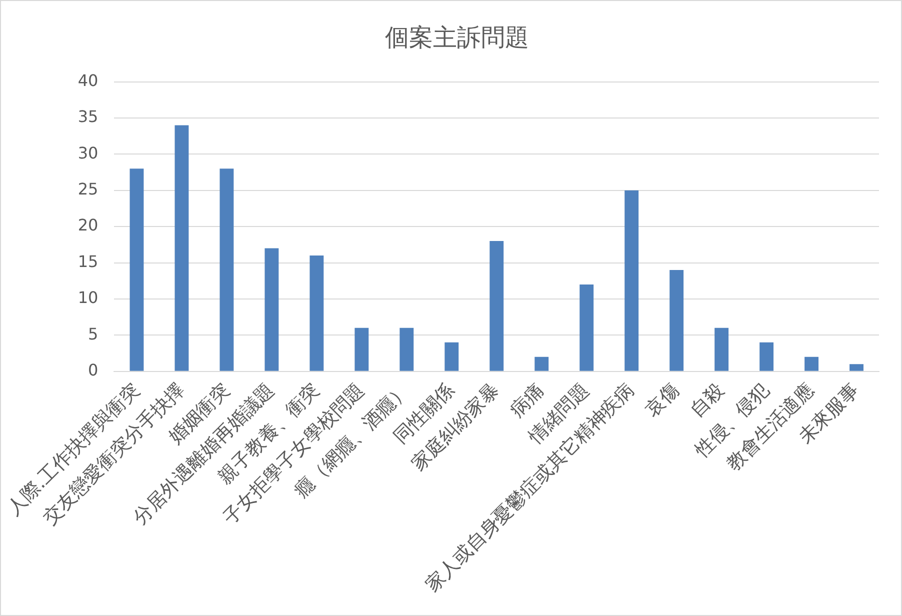 The width and height of the screenshot is (902, 616). What do you see at coordinates (662, 400) in the screenshot?
I see `x-tick-label: 哀傷` at bounding box center [662, 400].